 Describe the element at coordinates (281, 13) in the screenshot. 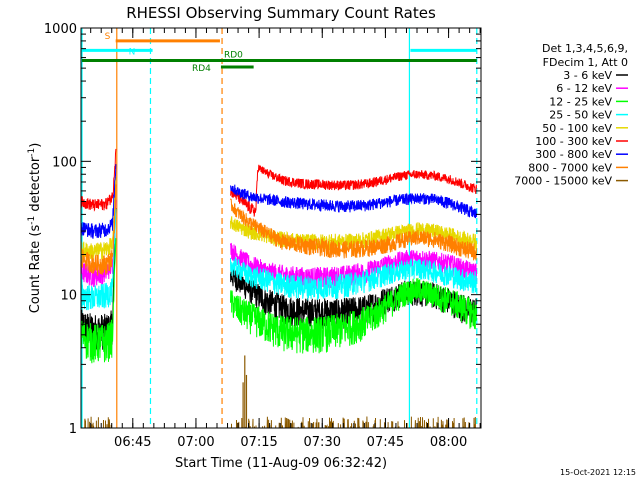

I see `chart-title: RHESSI Observing Summary Count Rates` at that location.